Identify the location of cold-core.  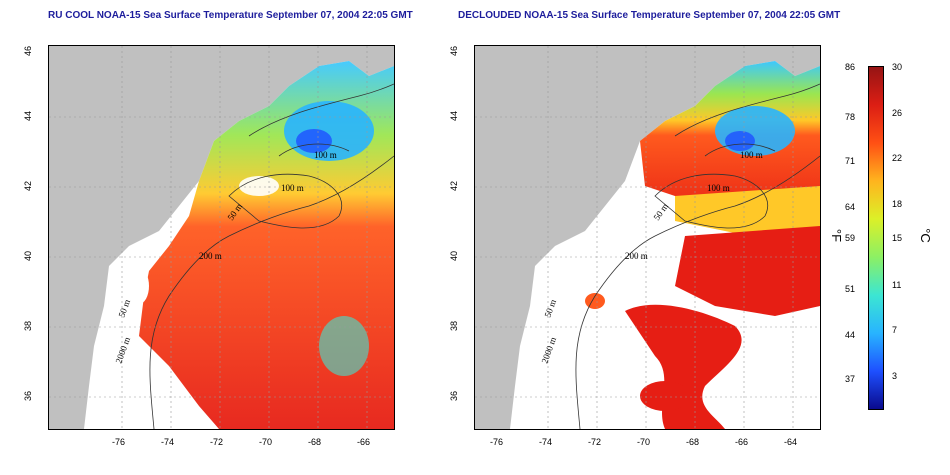
(314, 141).